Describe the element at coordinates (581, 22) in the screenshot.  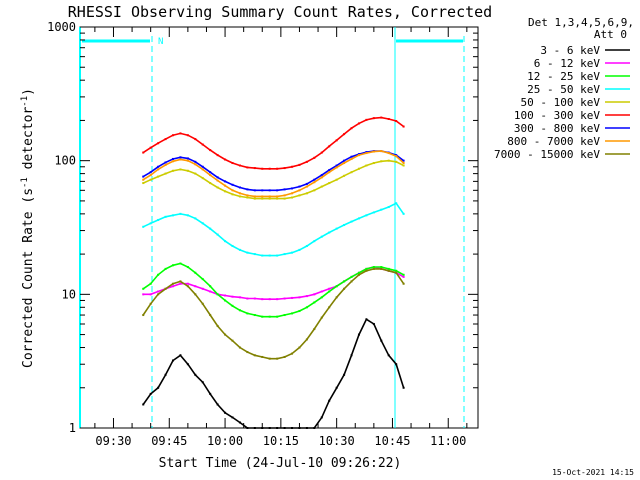
I see `legend-header-line-1: Det 1,3,4,5,6,9,` at that location.